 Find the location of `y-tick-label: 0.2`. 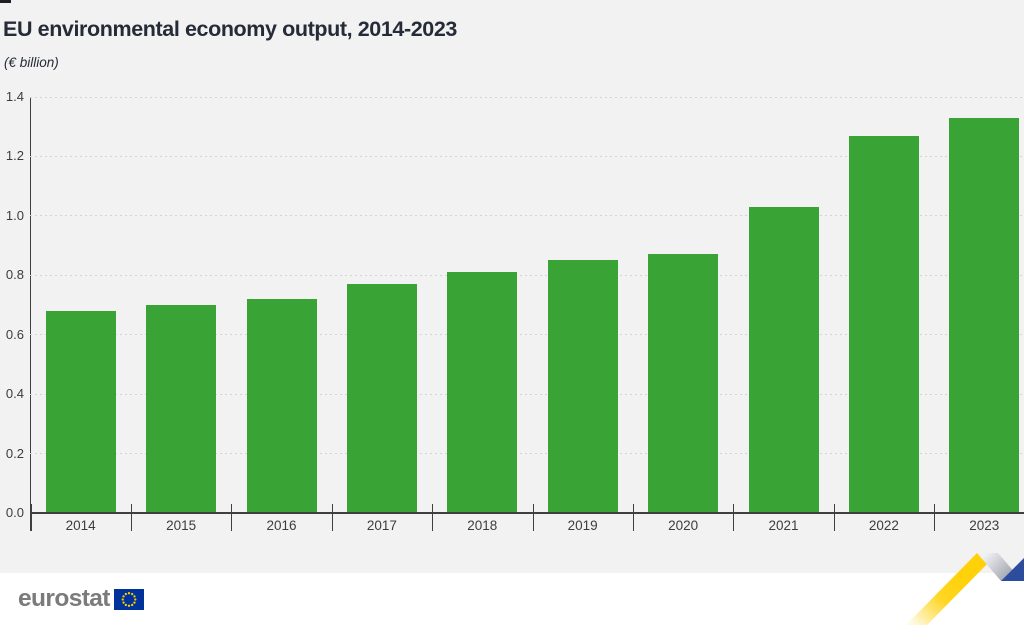

y-tick-label: 0.2 is located at coordinates (14, 453).